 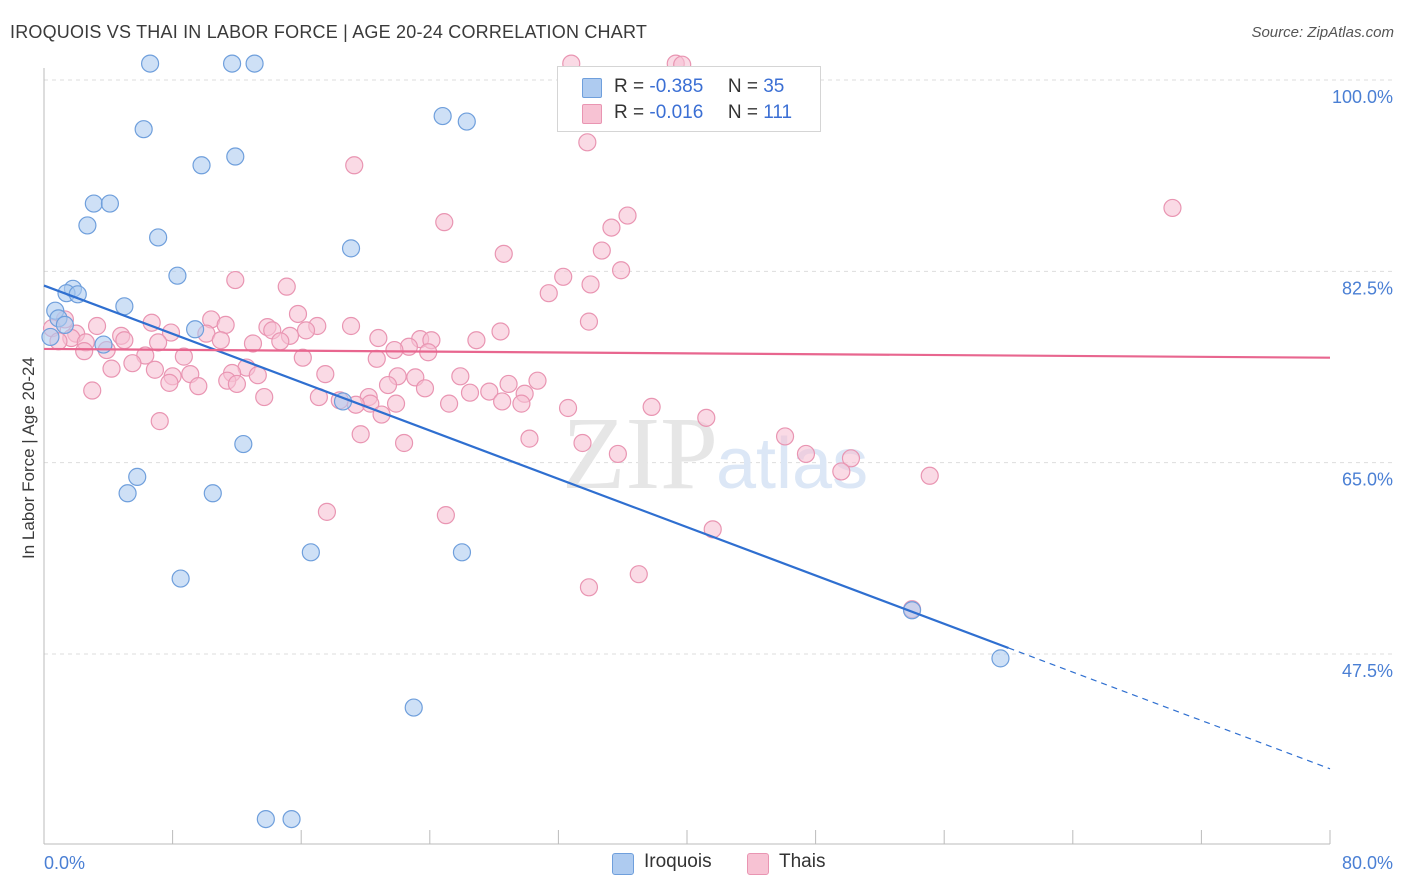 What do you see at coordinates (689, 99) in the screenshot?
I see `correlation-legend: R = -0.385 N = 35 R = -0.016 N = 111` at bounding box center [689, 99].